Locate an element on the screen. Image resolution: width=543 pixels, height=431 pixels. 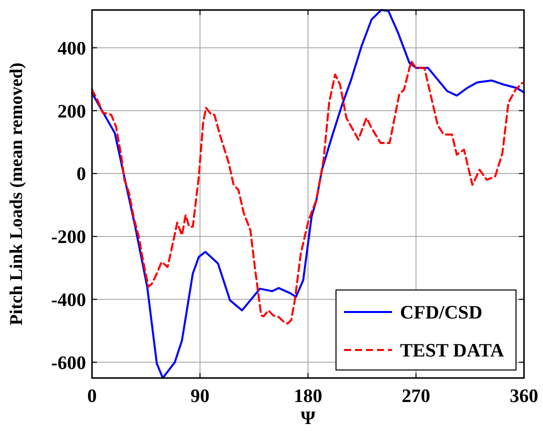
y-tick-label: 200 is located at coordinates (72, 111).